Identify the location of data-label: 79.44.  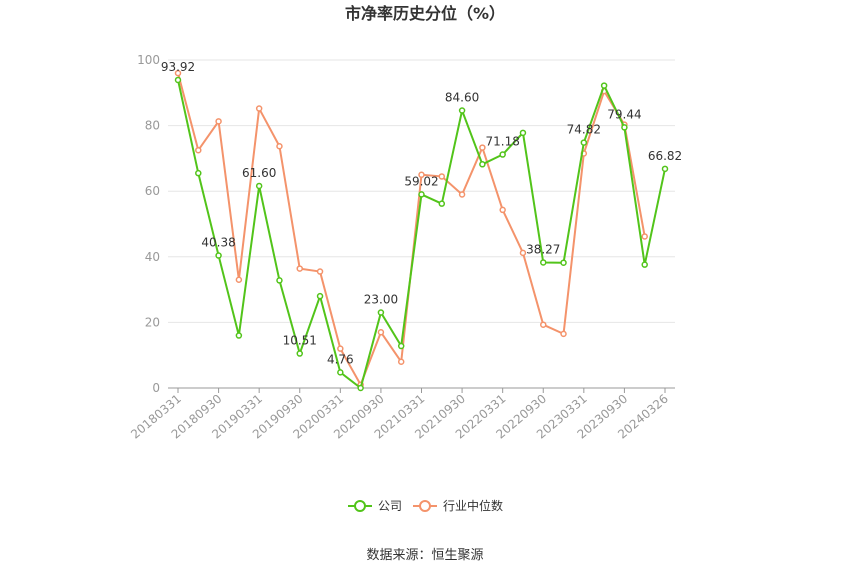
(624, 114).